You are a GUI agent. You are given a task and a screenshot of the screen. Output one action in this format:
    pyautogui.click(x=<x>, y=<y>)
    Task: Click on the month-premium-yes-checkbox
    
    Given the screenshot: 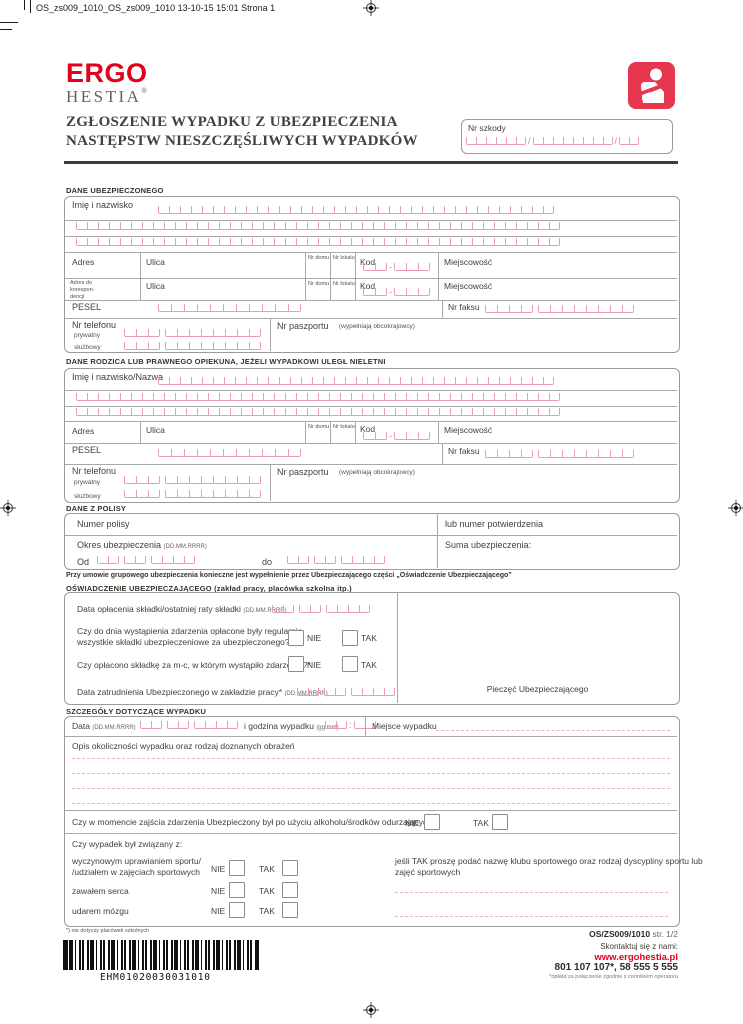 What is the action you would take?
    pyautogui.click(x=350, y=664)
    